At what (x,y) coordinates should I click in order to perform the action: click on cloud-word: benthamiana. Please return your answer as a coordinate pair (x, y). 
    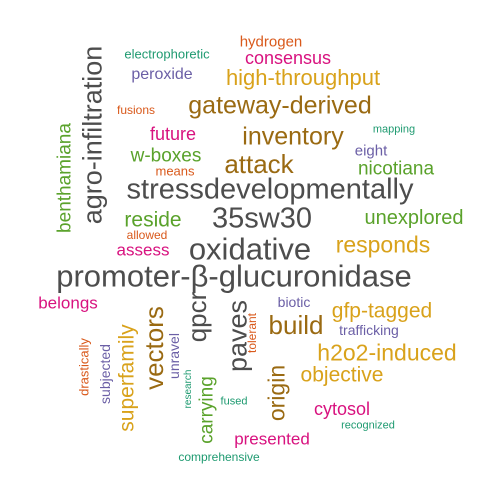
    Looking at the image, I should click on (65, 178).